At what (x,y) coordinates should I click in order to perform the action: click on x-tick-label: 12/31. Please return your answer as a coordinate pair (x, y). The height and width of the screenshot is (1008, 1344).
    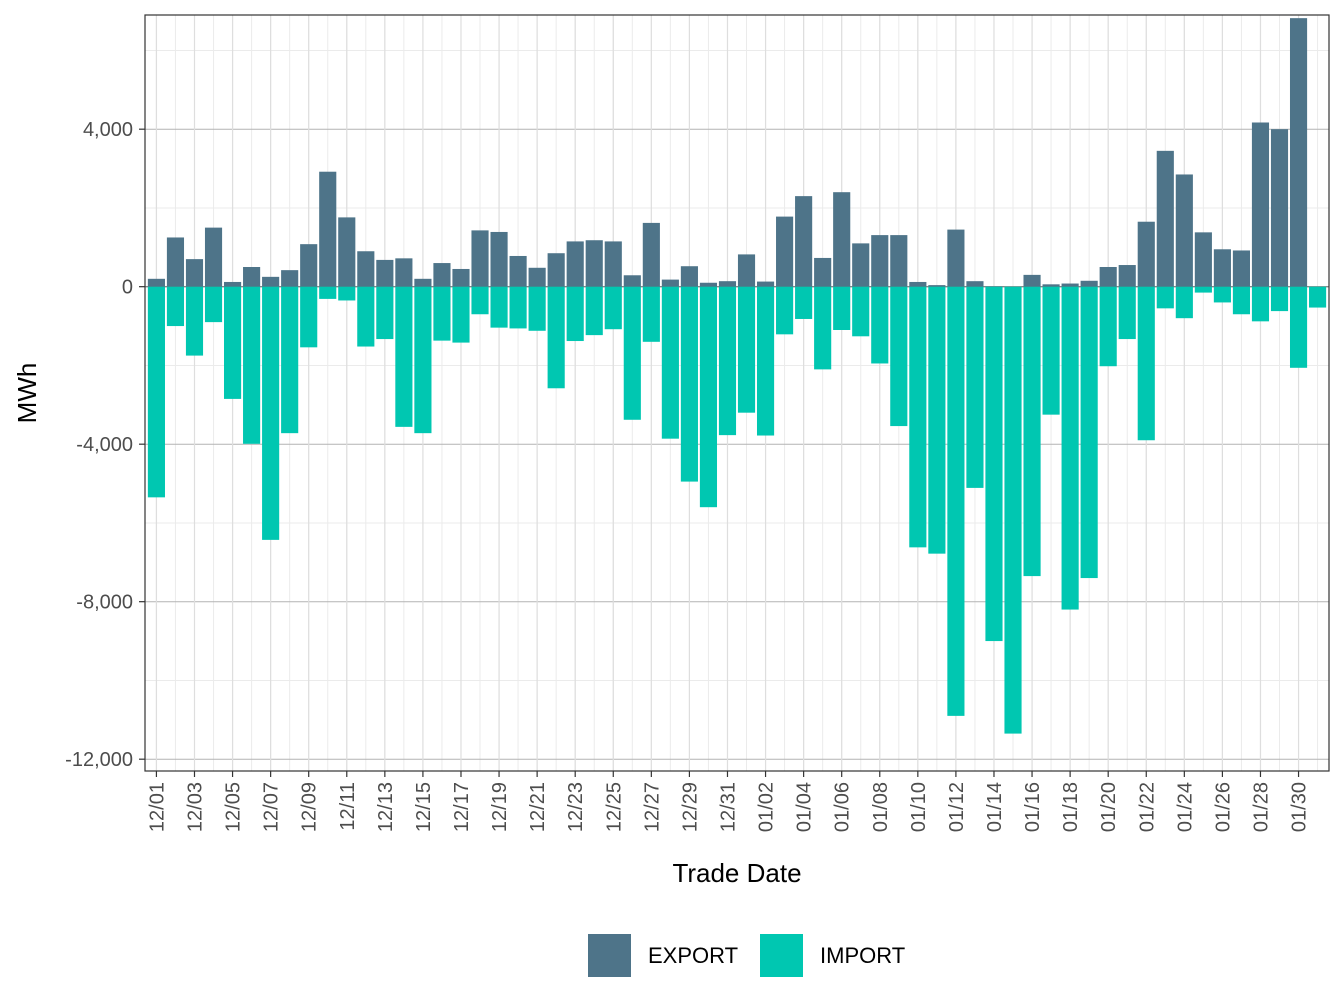
    Looking at the image, I should click on (728, 807).